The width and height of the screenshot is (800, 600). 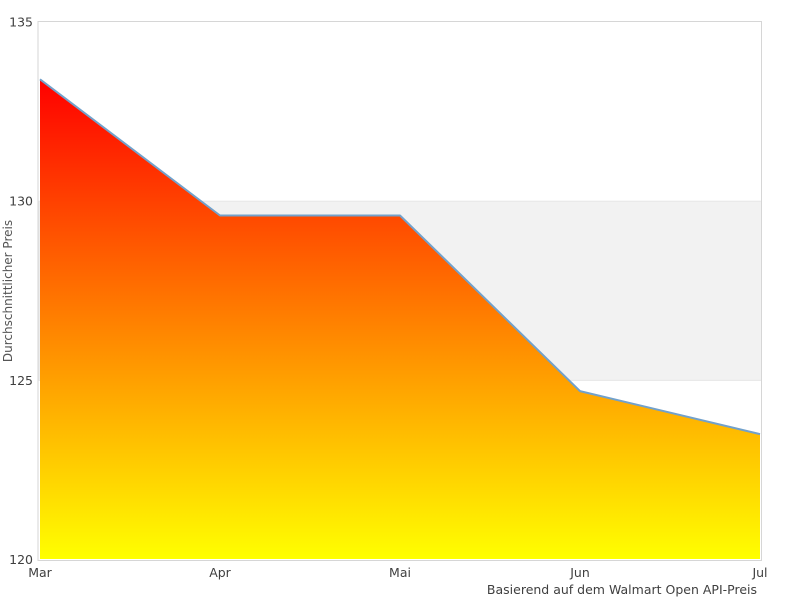 I want to click on x-tick-label: Jun, so click(x=579, y=572).